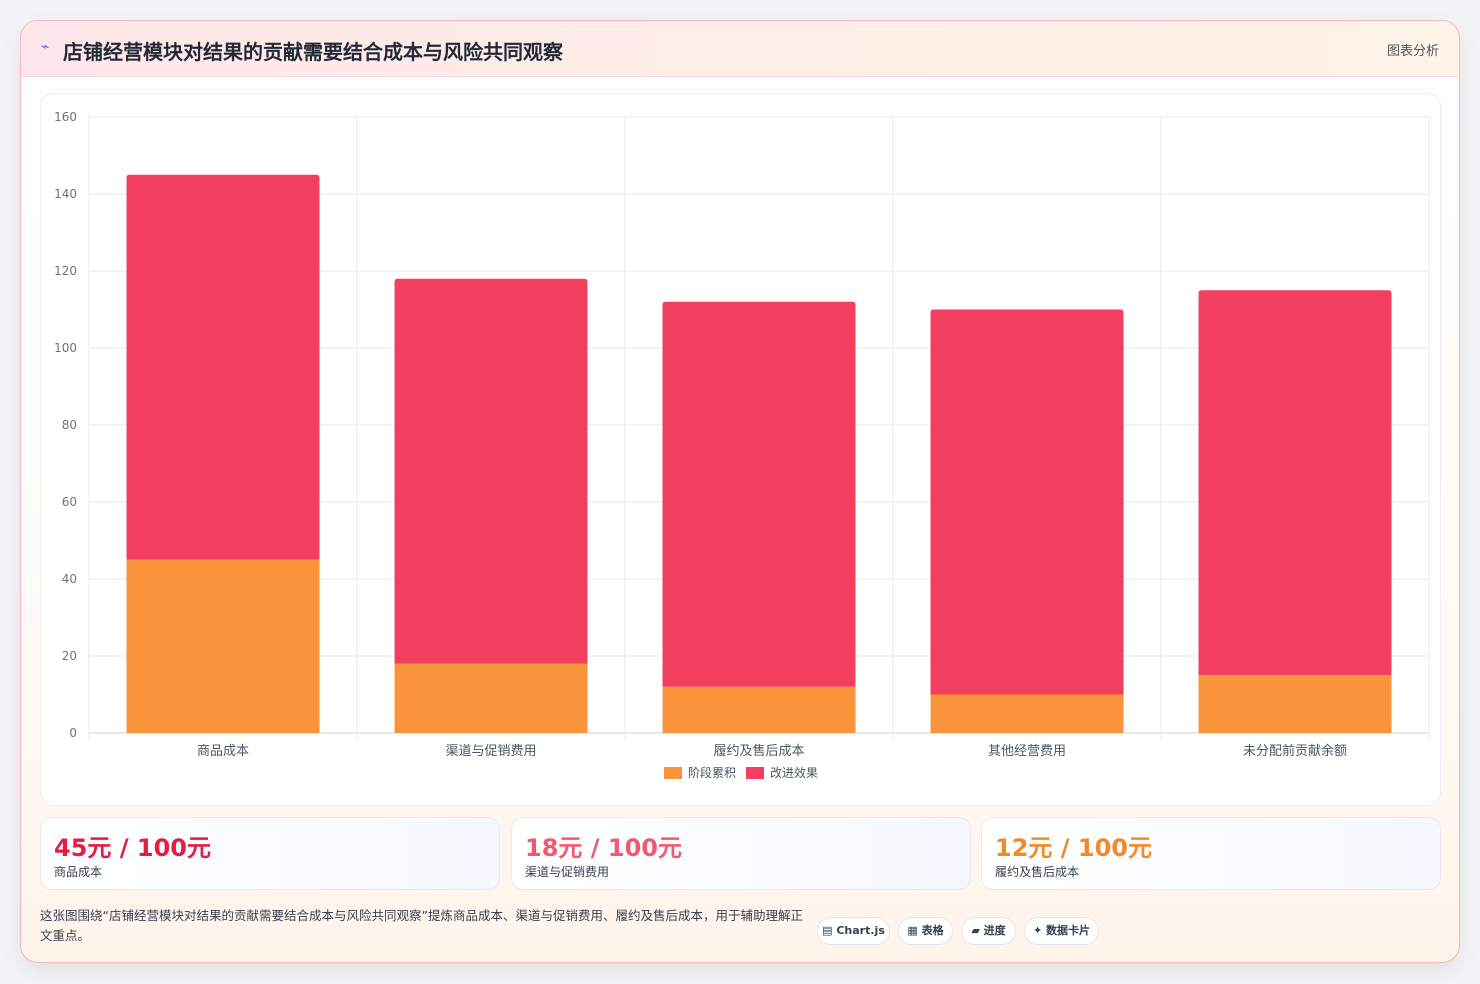 This screenshot has width=1480, height=984. Describe the element at coordinates (994, 930) in the screenshot. I see `chip-label: 进度` at that location.